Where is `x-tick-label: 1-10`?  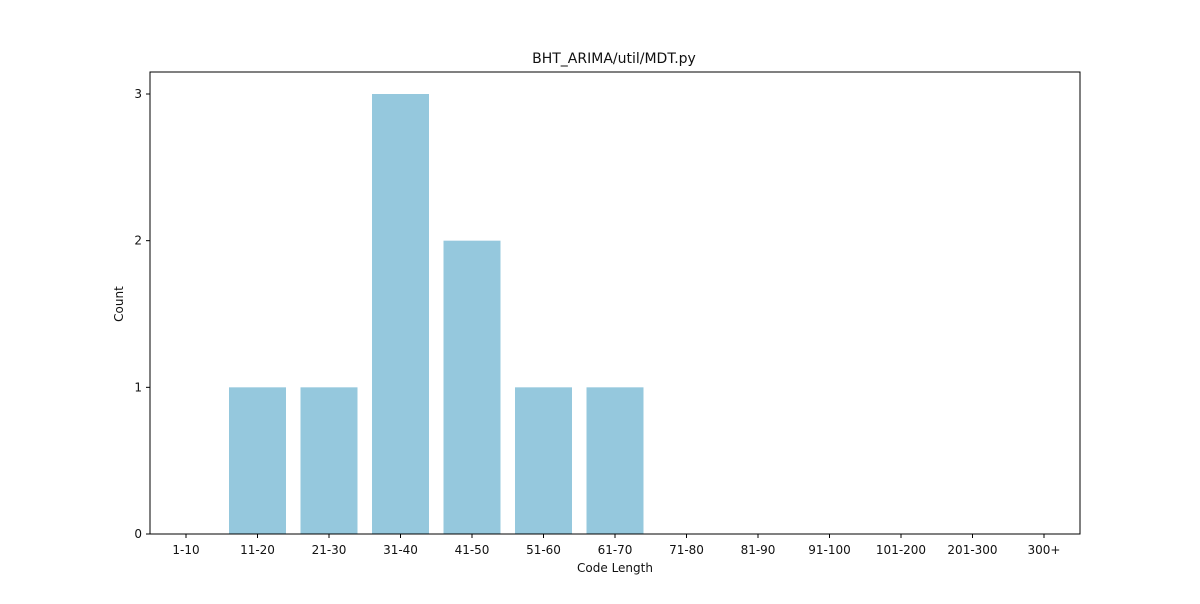 x-tick-label: 1-10 is located at coordinates (185, 550).